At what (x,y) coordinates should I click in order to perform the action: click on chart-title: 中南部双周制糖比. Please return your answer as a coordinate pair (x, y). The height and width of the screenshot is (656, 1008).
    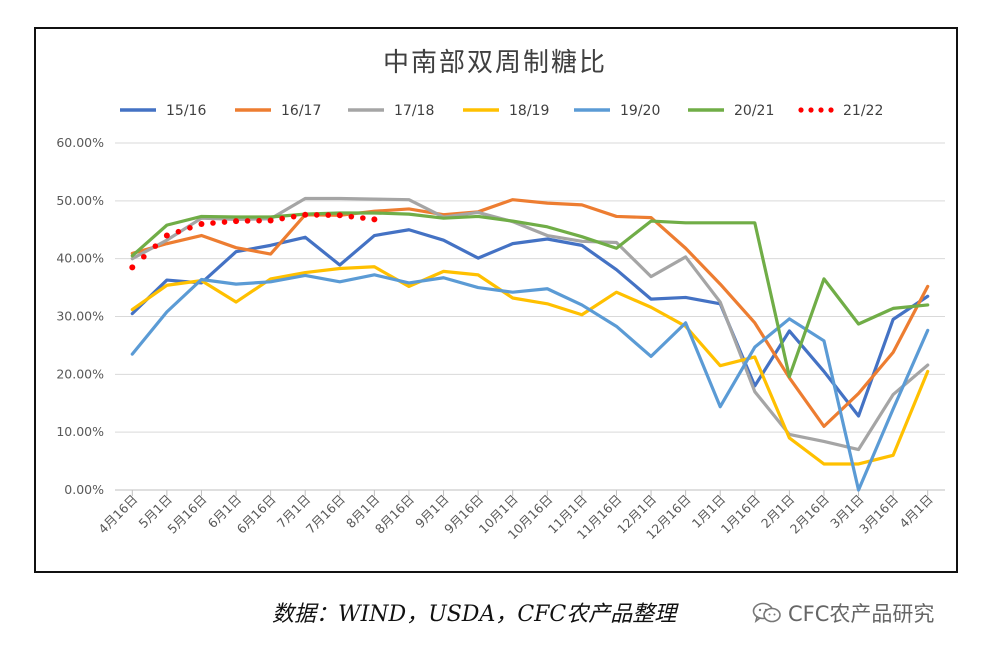
    Looking at the image, I should click on (495, 63).